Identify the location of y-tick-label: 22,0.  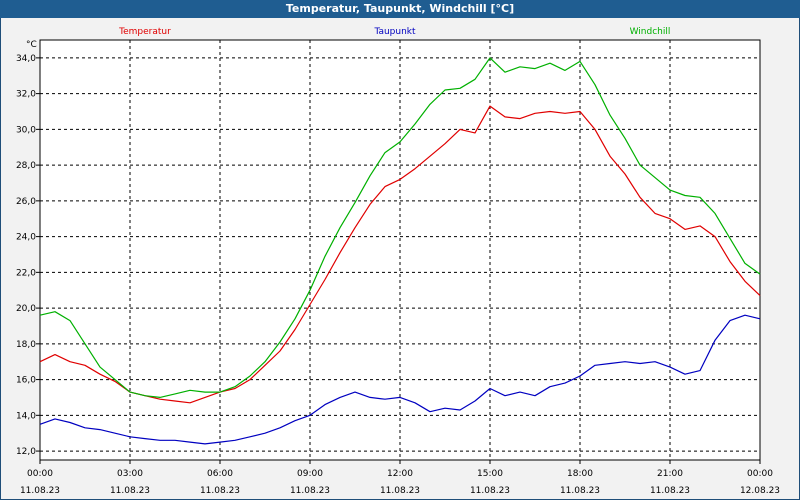
(26, 273).